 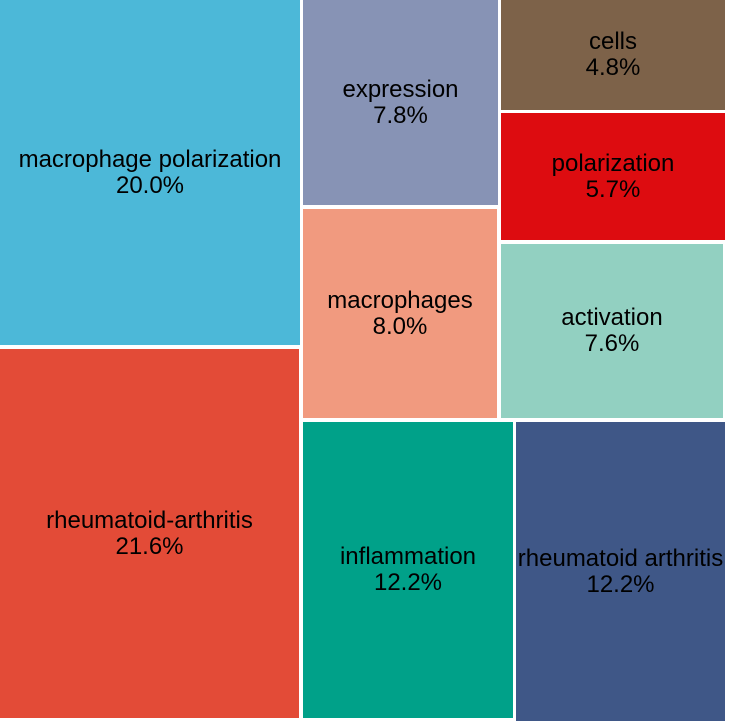 What do you see at coordinates (612, 41) in the screenshot?
I see `treemap-cell-label: cells` at bounding box center [612, 41].